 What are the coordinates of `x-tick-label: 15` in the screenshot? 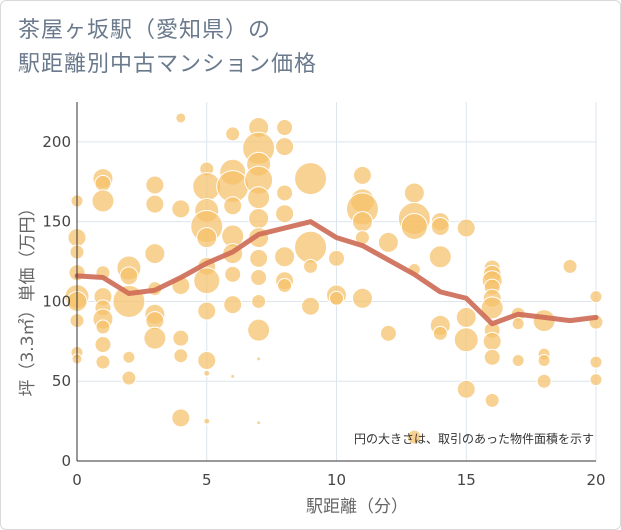 It's located at (466, 480).